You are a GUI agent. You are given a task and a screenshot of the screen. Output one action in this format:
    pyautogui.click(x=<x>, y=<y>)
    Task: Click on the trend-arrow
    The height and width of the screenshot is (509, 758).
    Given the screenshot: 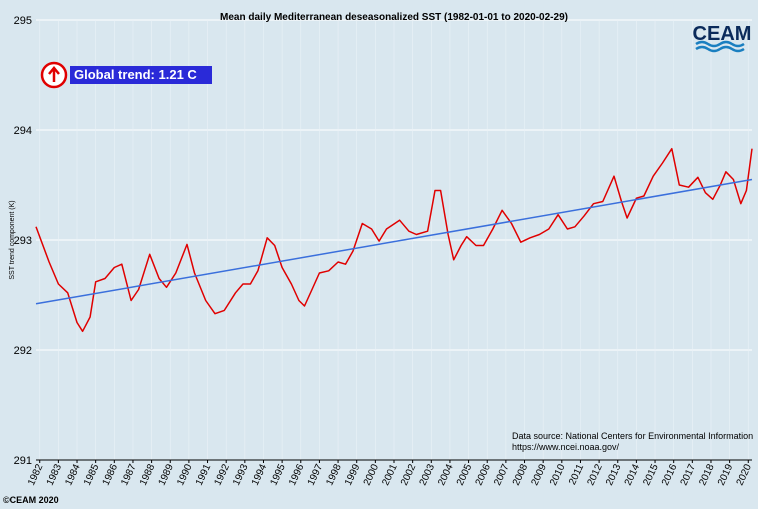 What is the action you would take?
    pyautogui.click(x=54, y=74)
    